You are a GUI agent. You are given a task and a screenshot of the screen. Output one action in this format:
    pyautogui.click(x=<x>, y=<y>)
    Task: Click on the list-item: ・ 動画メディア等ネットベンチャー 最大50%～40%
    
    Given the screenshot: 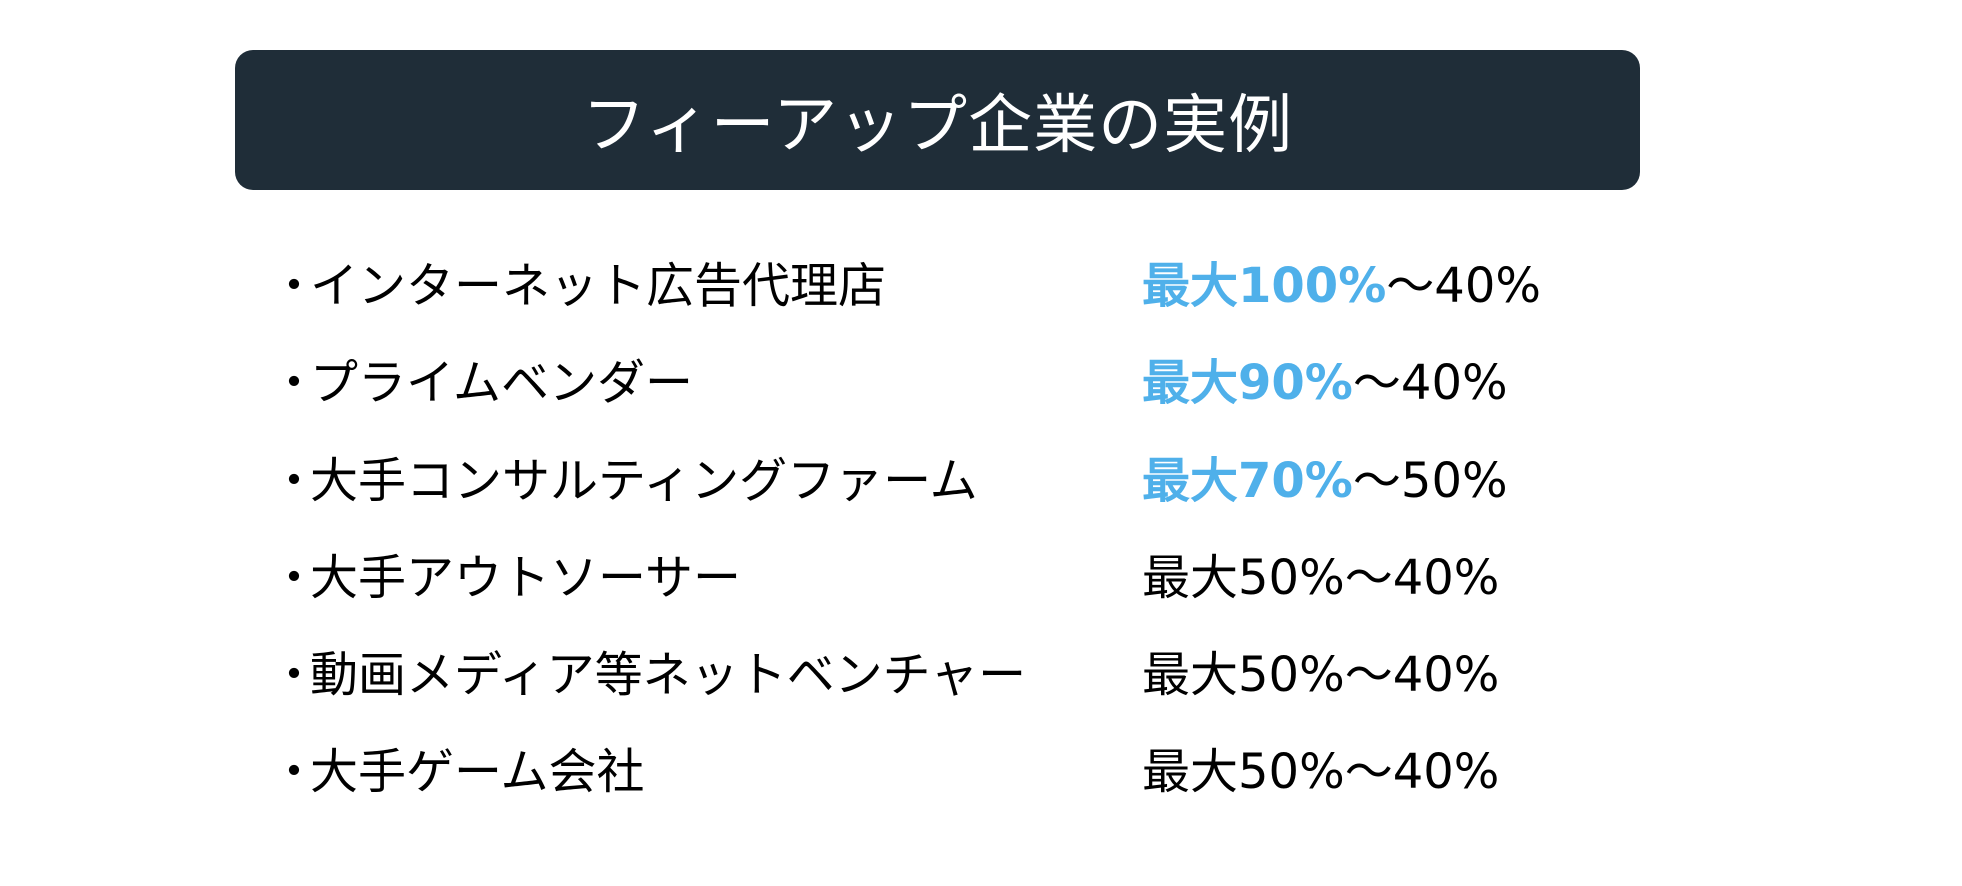 What is the action you would take?
    pyautogui.click(x=1020, y=669)
    